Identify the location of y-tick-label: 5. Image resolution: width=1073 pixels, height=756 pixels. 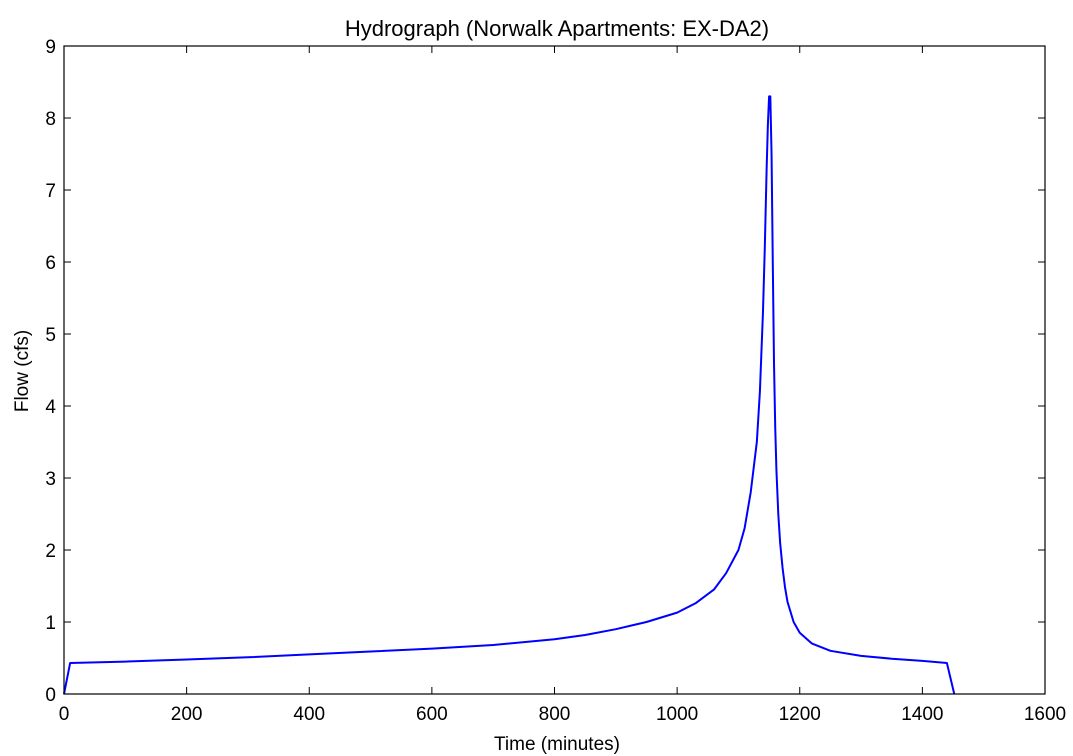
(50, 335).